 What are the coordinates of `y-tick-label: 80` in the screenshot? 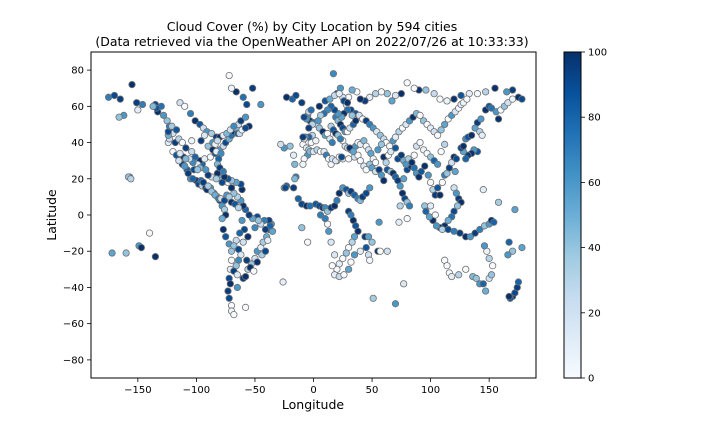 It's located at (77, 71).